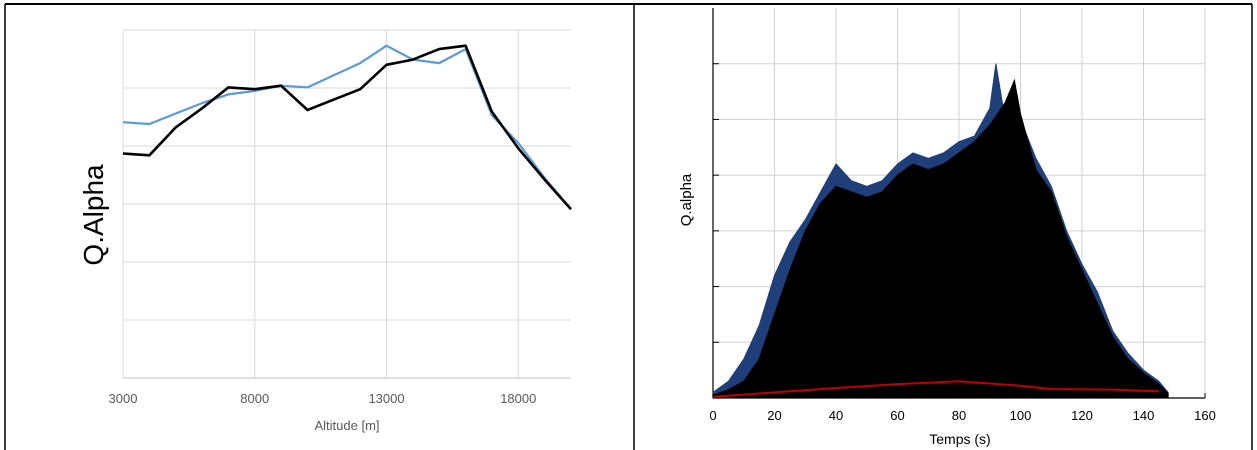 Image resolution: width=1257 pixels, height=450 pixels. Describe the element at coordinates (518, 398) in the screenshot. I see `left-x-tick-label: 18000` at that location.